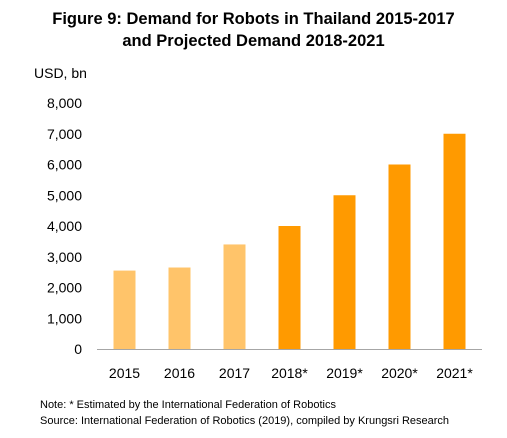 This screenshot has height=438, width=507. Describe the element at coordinates (253, 41) in the screenshot. I see `chart-subtitle: and Projected Demand 2018-2021` at that location.